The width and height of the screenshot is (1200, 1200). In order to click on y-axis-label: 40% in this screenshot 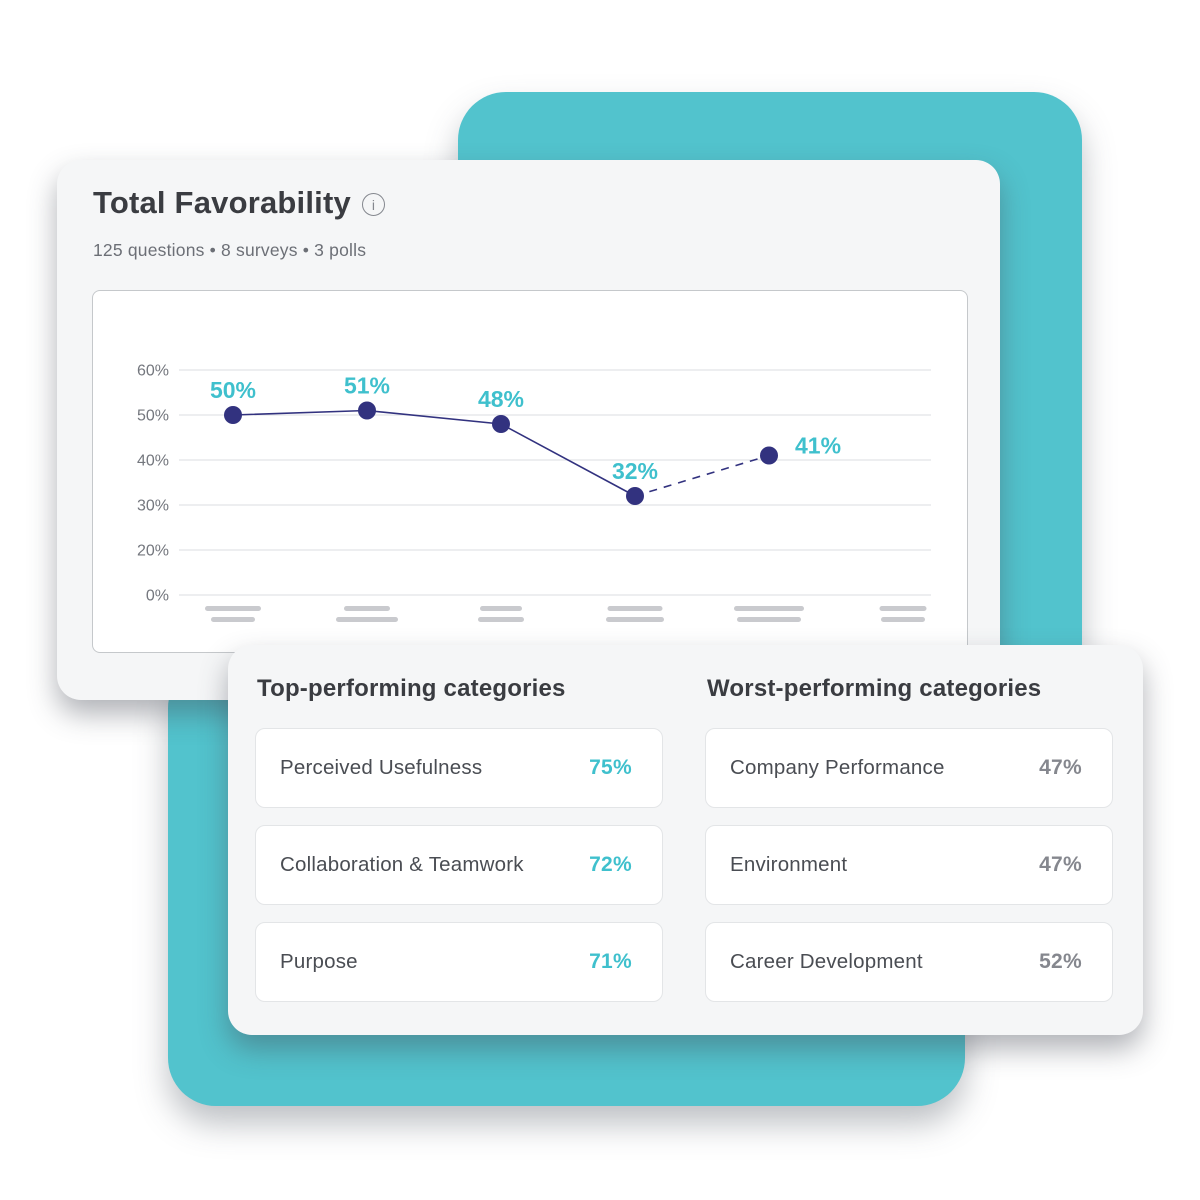, I will do `click(153, 461)`.